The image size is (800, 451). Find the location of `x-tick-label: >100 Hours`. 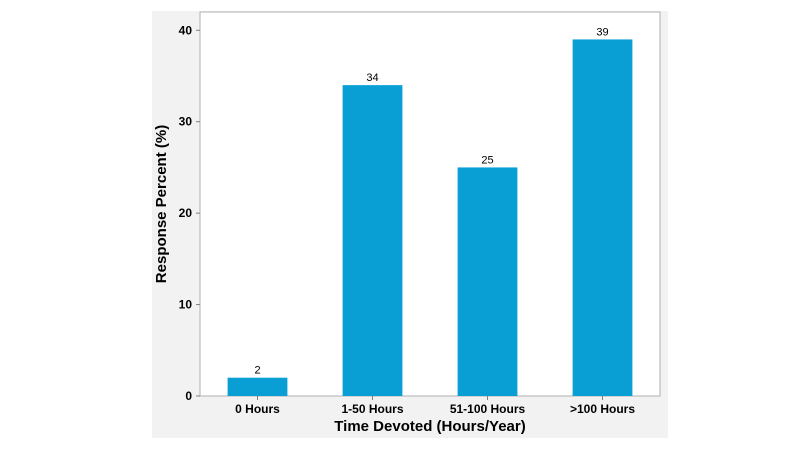

x-tick-label: >100 Hours is located at coordinates (602, 409).